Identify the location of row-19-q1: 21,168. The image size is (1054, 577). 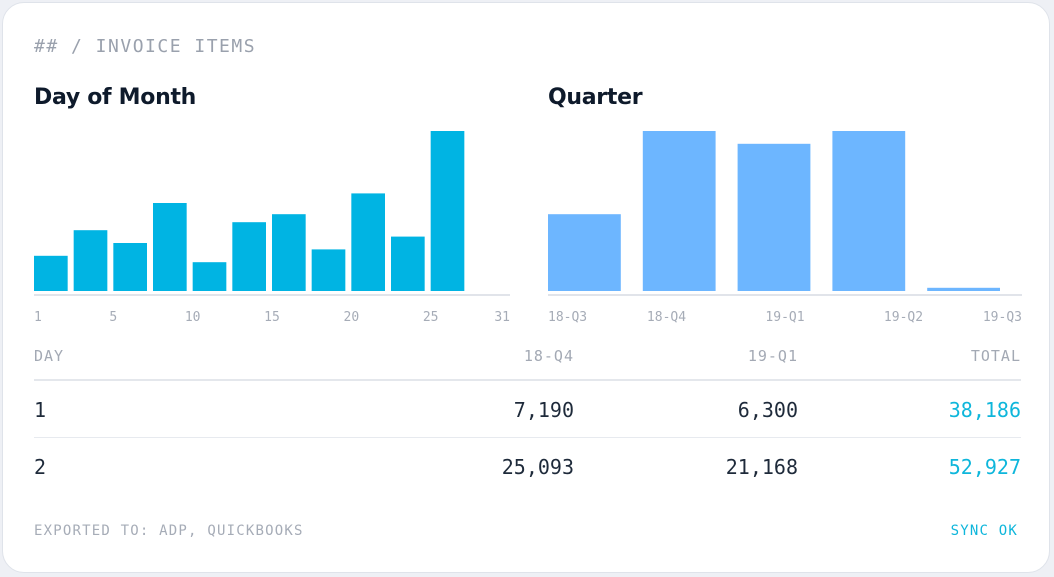
(761, 467).